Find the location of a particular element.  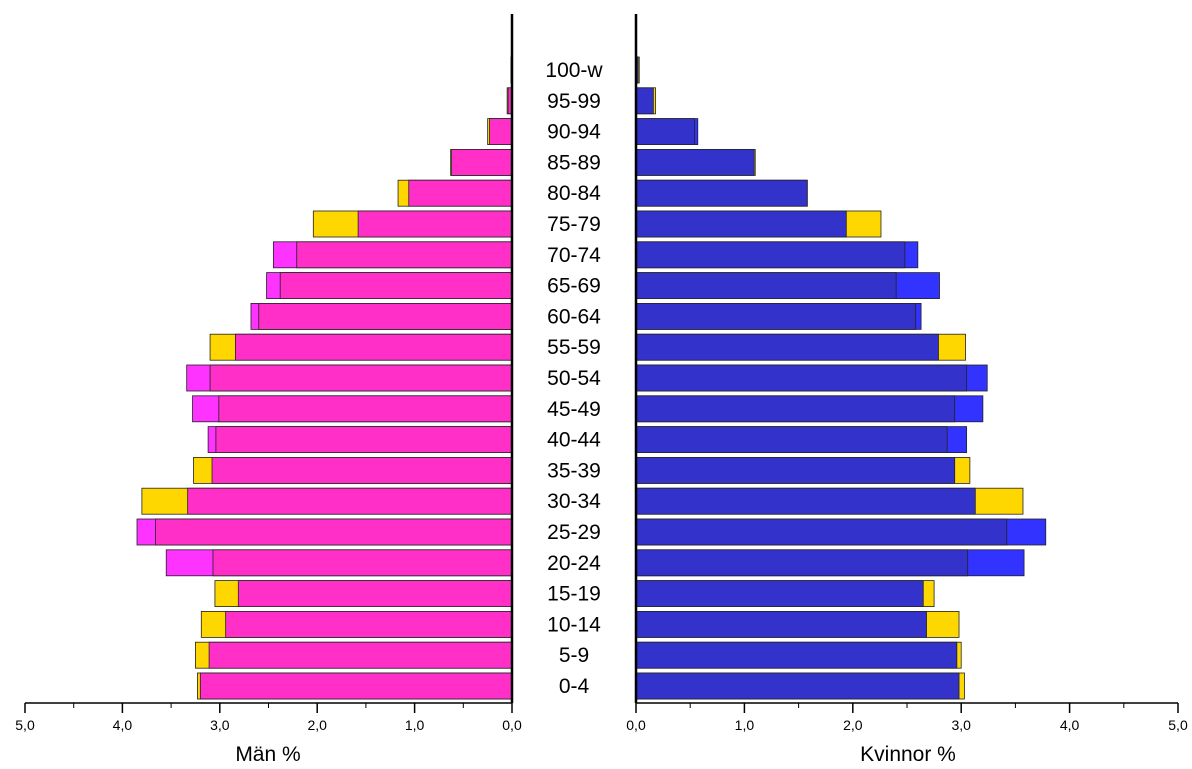

age-label-5-9: 5-9 is located at coordinates (574, 655).